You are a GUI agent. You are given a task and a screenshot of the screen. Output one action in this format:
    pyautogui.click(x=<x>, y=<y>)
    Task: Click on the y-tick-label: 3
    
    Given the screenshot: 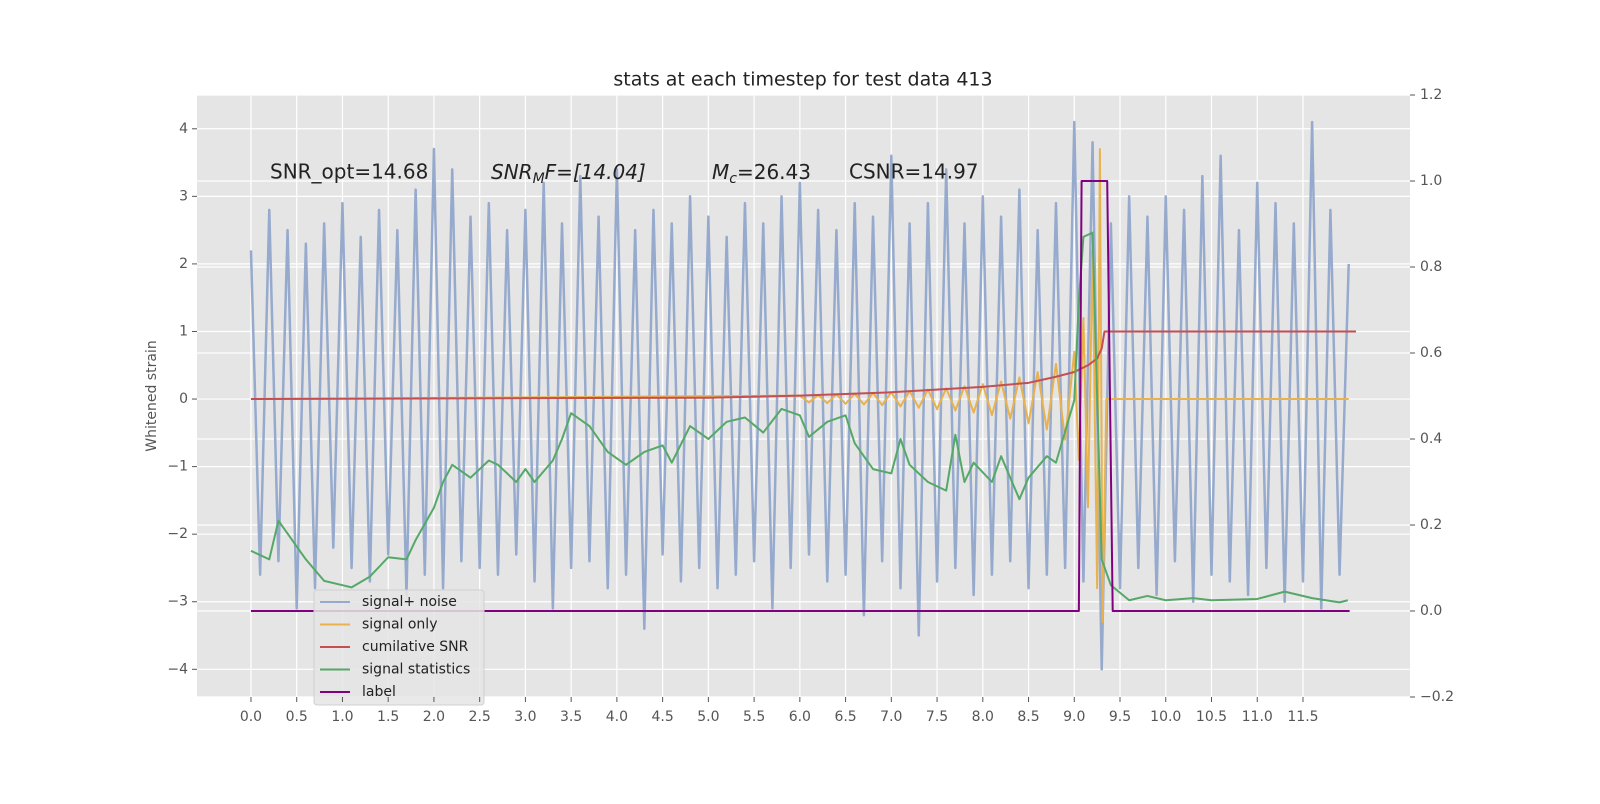 What is the action you would take?
    pyautogui.click(x=183, y=196)
    